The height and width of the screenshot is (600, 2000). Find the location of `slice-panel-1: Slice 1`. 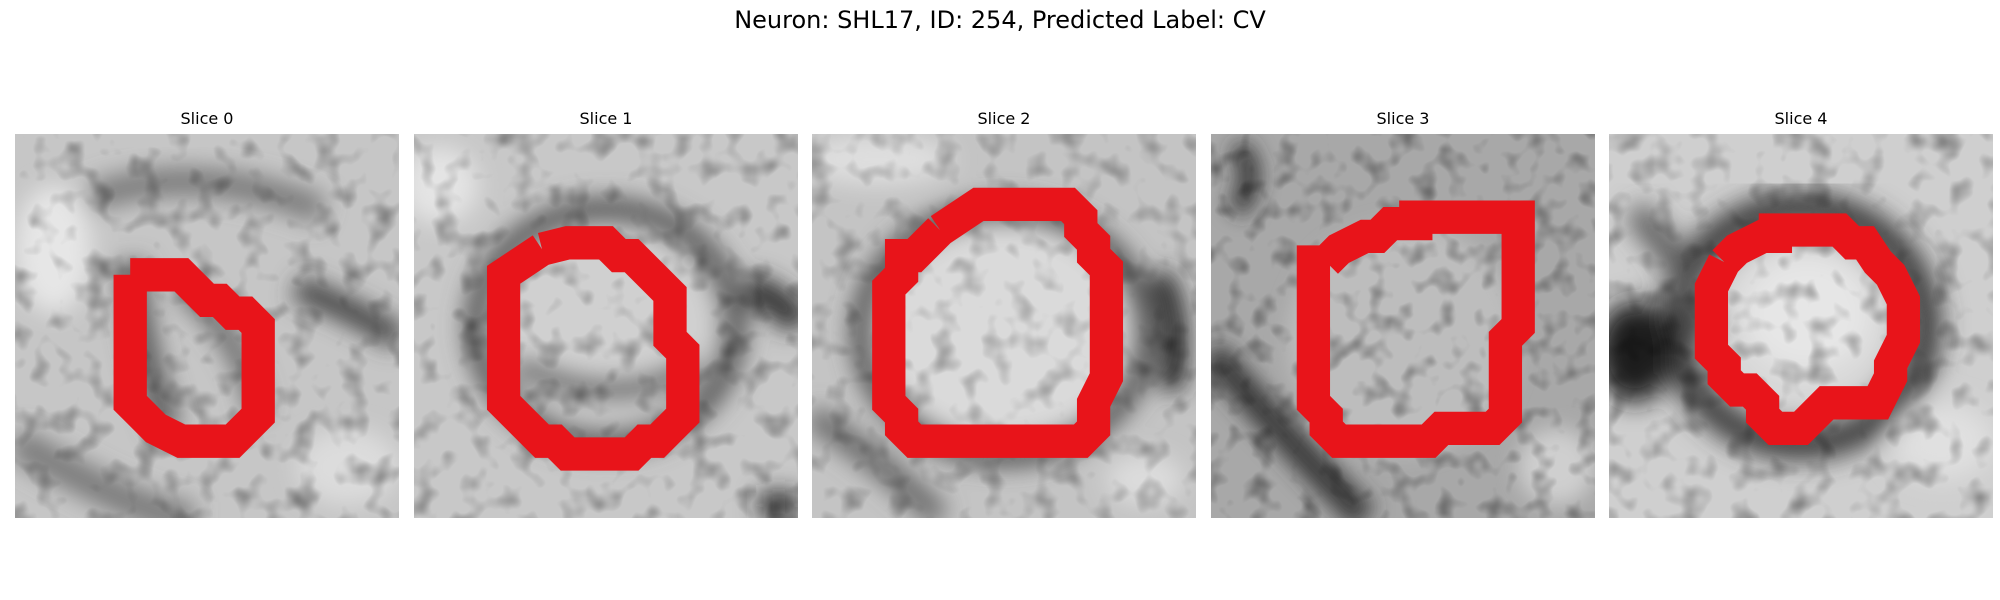

slice-panel-1: Slice 1 is located at coordinates (606, 313).